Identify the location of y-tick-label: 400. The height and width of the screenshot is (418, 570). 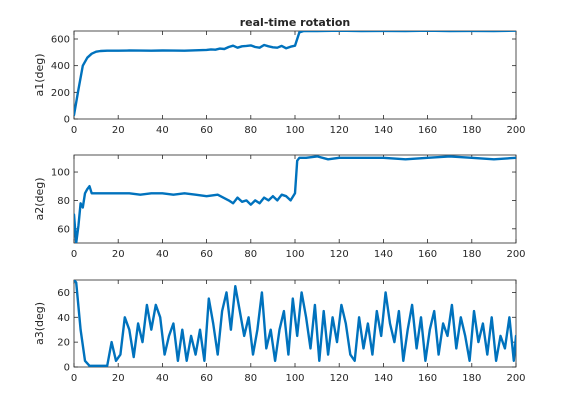
(60, 66).